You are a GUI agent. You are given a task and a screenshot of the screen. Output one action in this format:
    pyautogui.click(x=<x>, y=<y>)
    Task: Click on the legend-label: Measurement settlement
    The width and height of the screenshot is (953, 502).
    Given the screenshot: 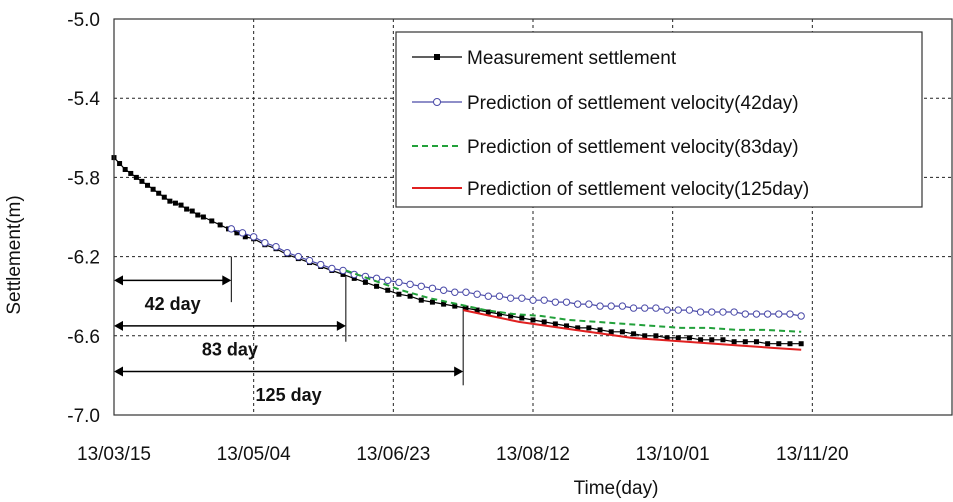 What is the action you would take?
    pyautogui.click(x=572, y=58)
    